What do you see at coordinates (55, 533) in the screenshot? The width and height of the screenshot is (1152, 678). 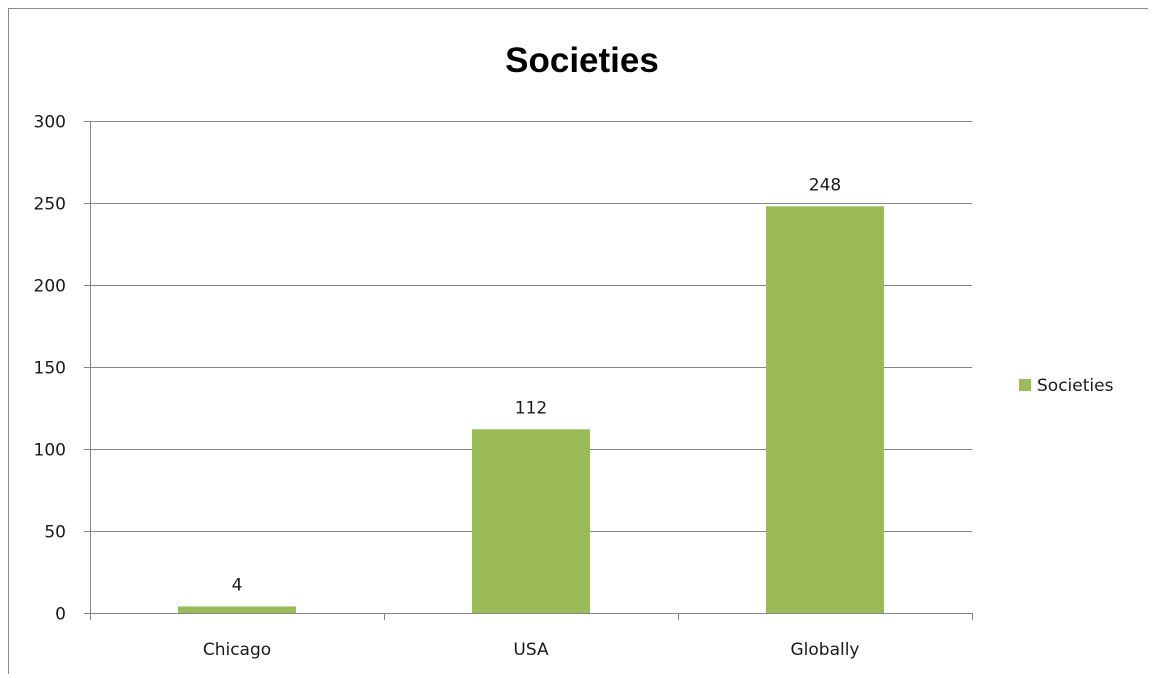 I see `y-tick-label: 50` at bounding box center [55, 533].